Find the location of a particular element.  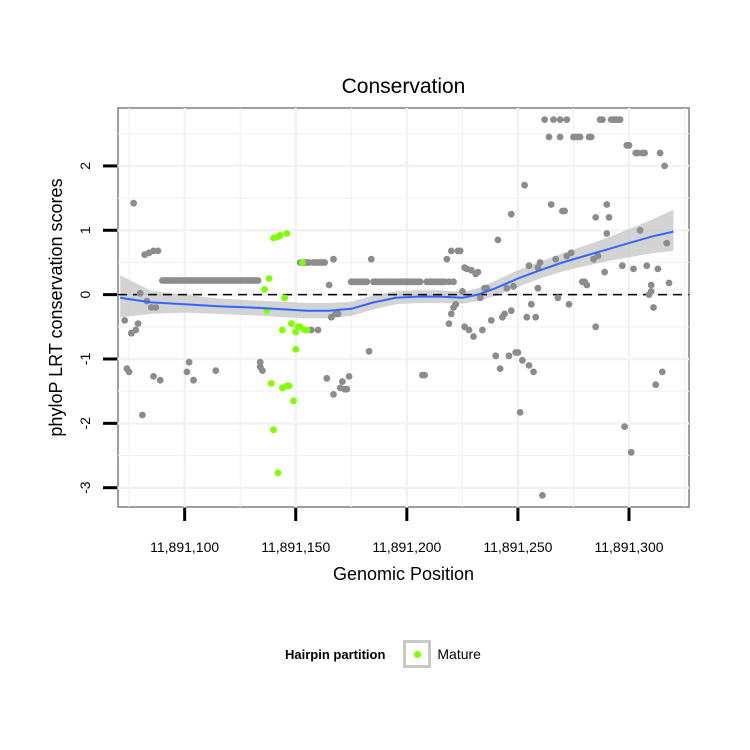

x-tick-label: 11,891,300 is located at coordinates (628, 547).